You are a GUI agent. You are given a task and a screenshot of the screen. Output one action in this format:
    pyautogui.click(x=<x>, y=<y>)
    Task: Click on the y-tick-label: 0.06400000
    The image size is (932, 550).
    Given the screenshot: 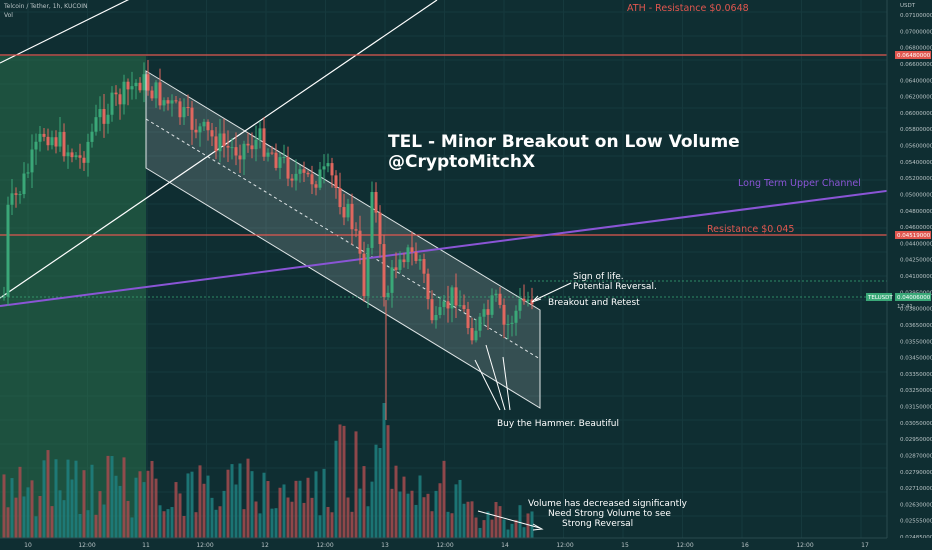 What is the action you would take?
    pyautogui.click(x=916, y=81)
    